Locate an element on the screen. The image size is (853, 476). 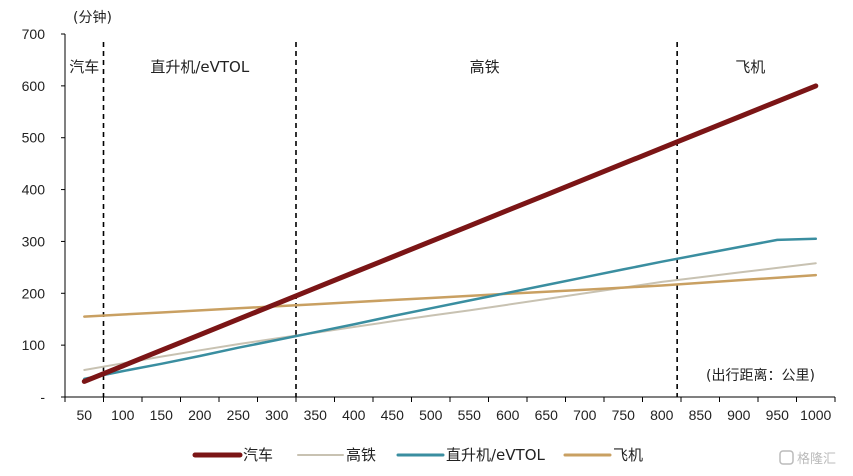
y-tick-label: 400 is located at coordinates (34, 190).